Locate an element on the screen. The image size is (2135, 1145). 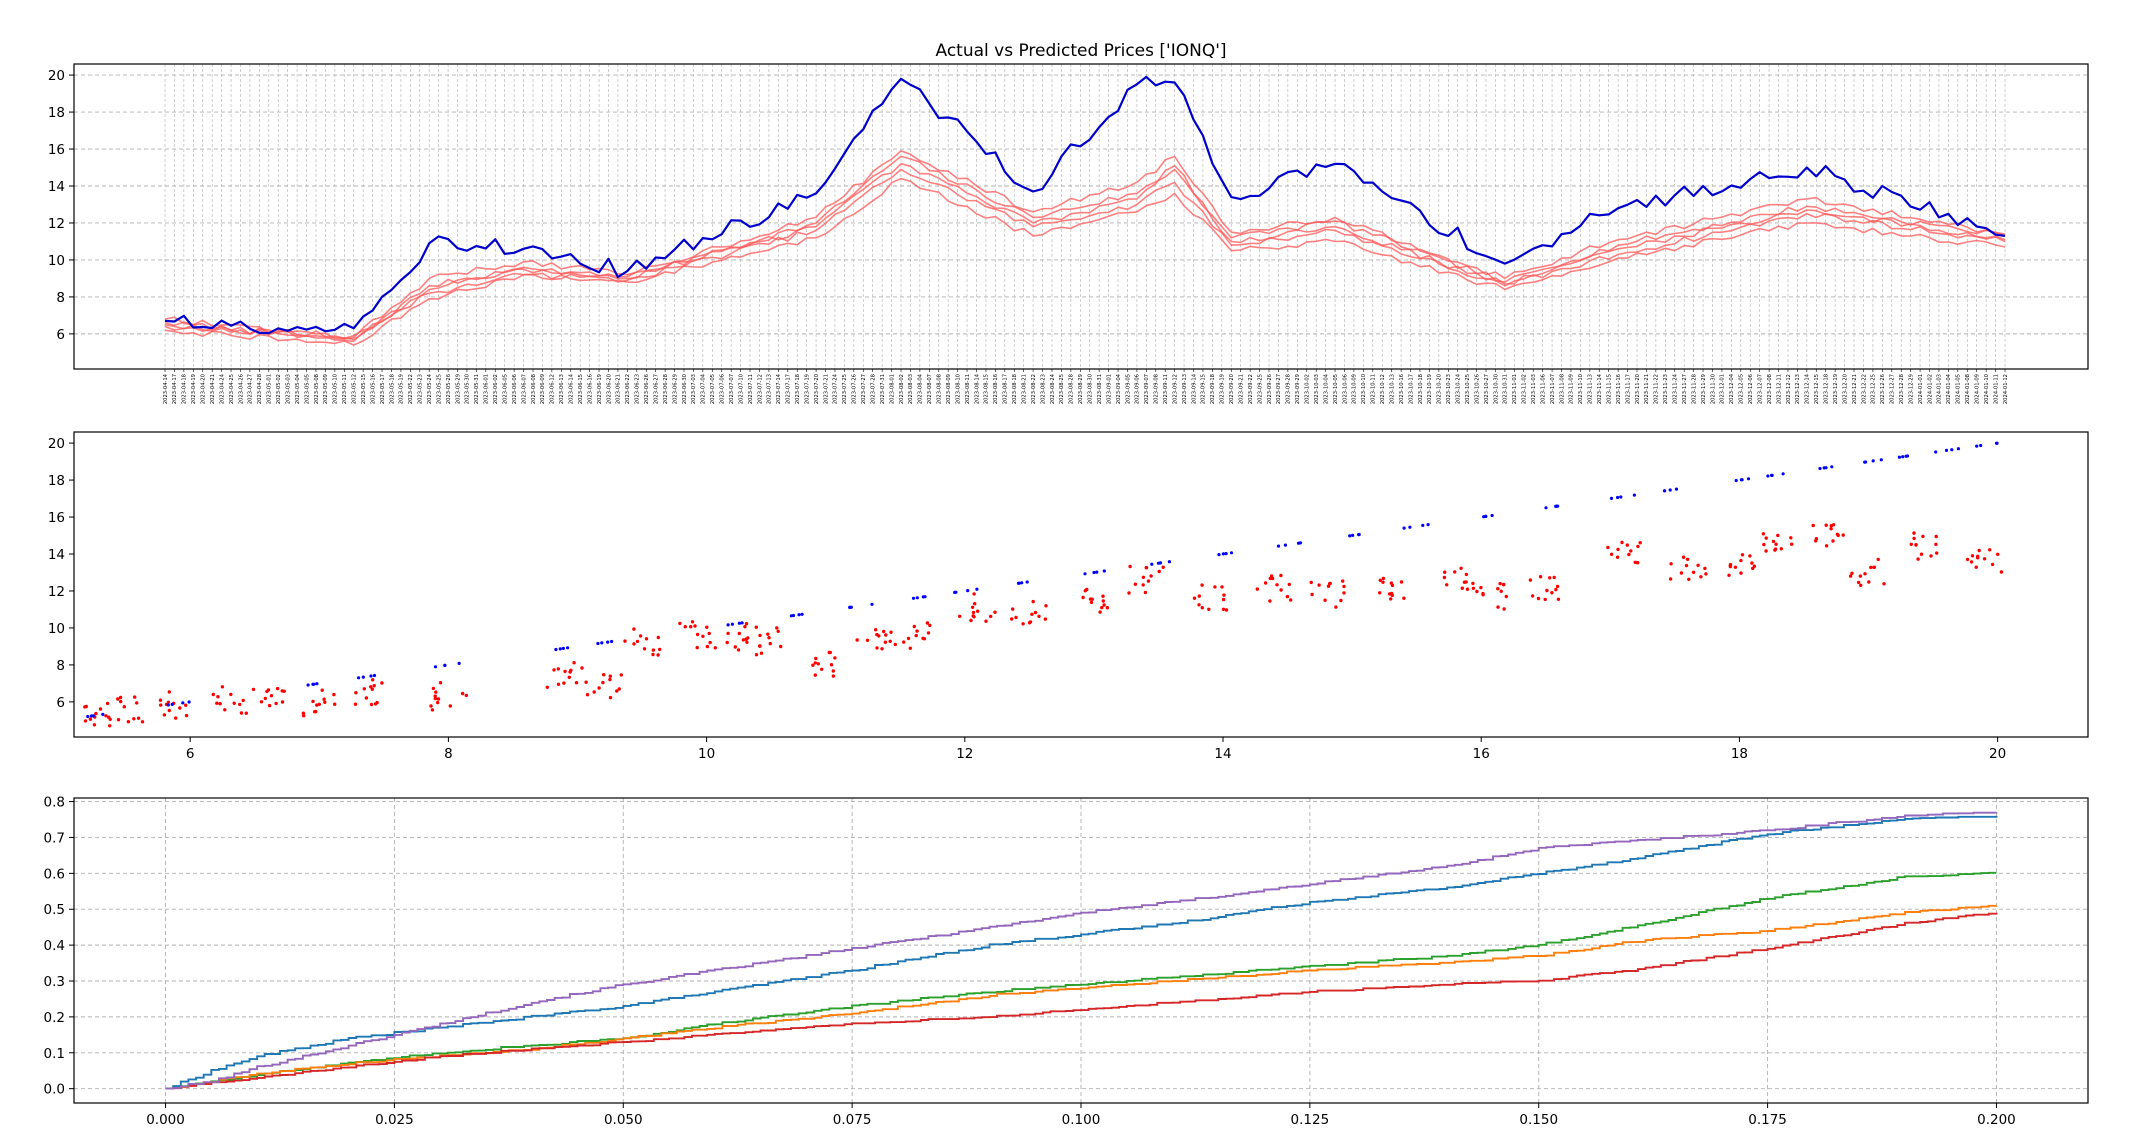
x-tick-label: 2023-08-24 is located at coordinates (1053, 388).